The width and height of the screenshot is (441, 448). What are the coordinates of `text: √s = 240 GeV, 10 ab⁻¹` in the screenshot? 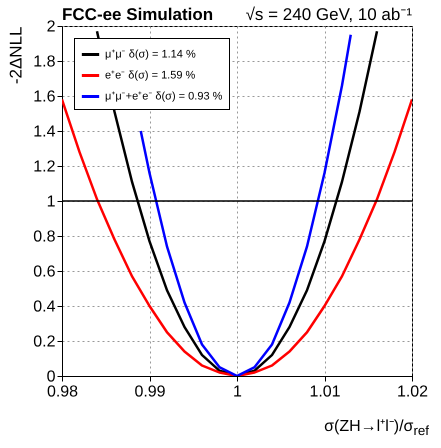 It's located at (329, 14).